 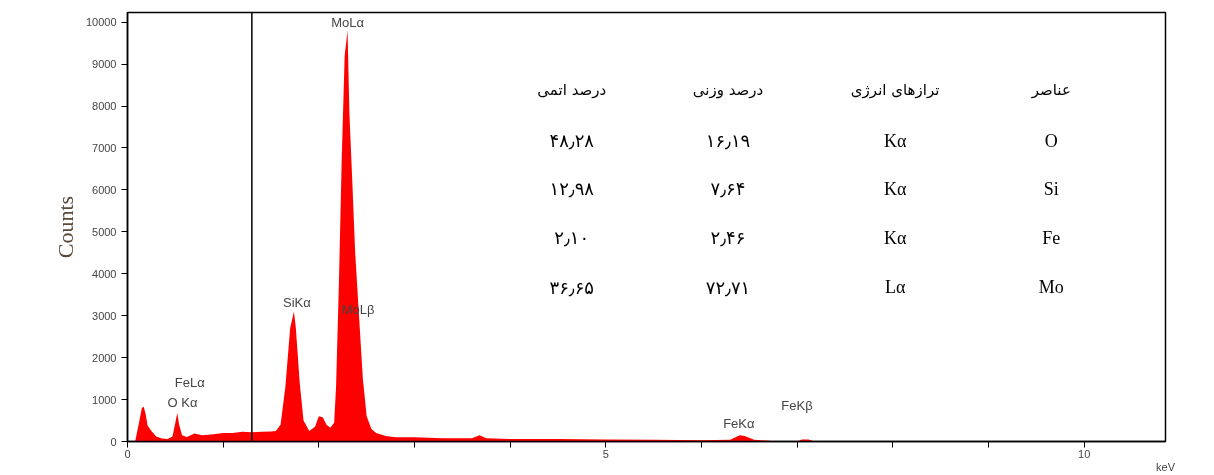 I want to click on annotation: ۴۸٫۲۸, so click(x=572, y=141).